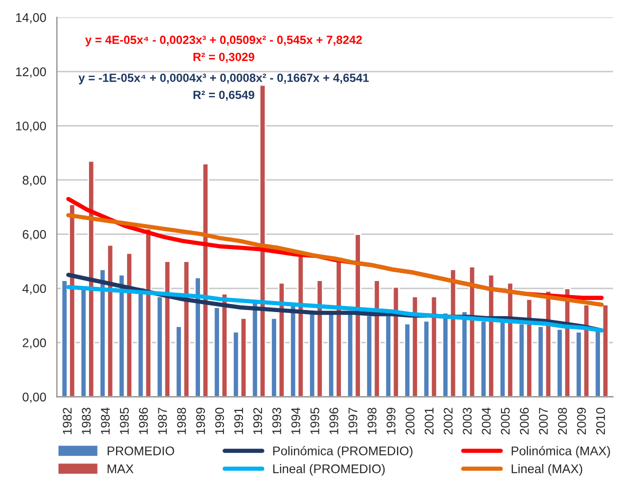 The width and height of the screenshot is (632, 496). I want to click on x-tick-label: 2002, so click(448, 421).